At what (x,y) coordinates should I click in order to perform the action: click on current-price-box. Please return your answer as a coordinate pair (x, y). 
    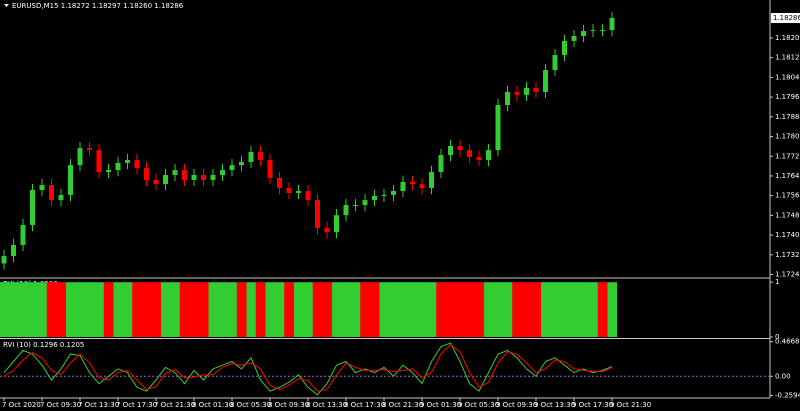
    Looking at the image, I should click on (785, 18).